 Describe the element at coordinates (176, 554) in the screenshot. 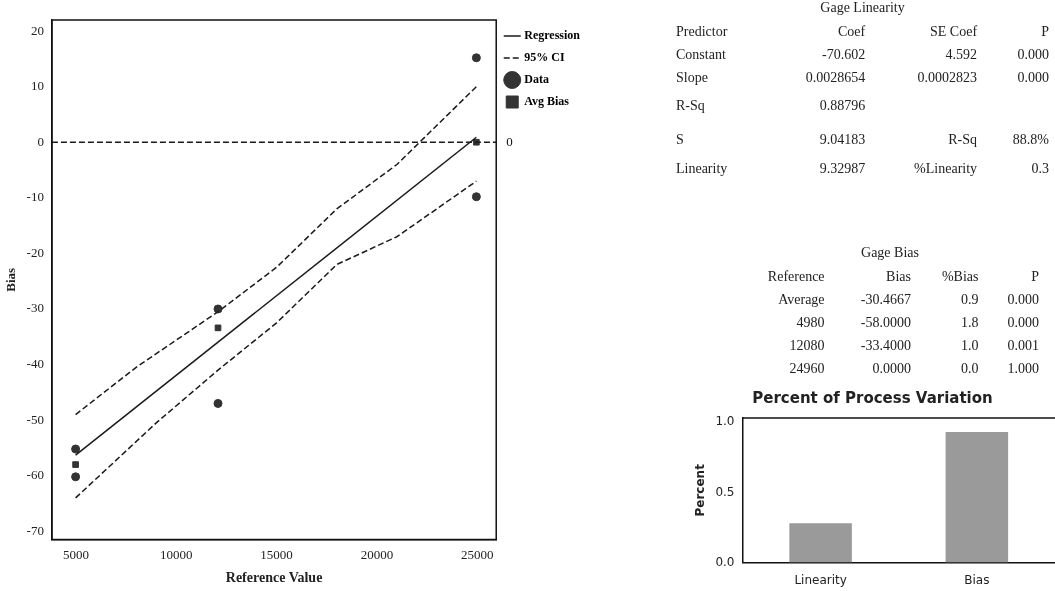

I see `x-tick-label: 10000` at that location.